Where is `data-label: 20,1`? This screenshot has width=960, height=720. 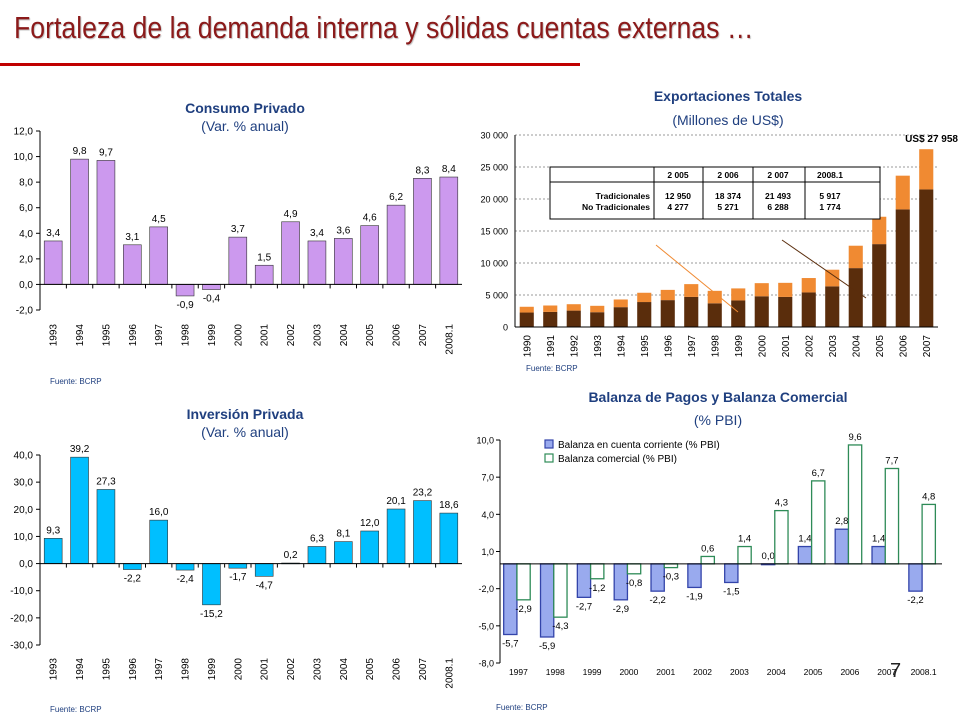
data-label: 20,1 is located at coordinates (396, 501).